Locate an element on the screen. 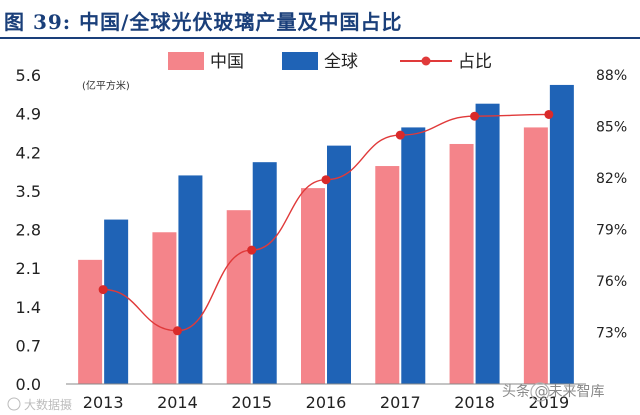  legend-marker-share is located at coordinates (426, 61).